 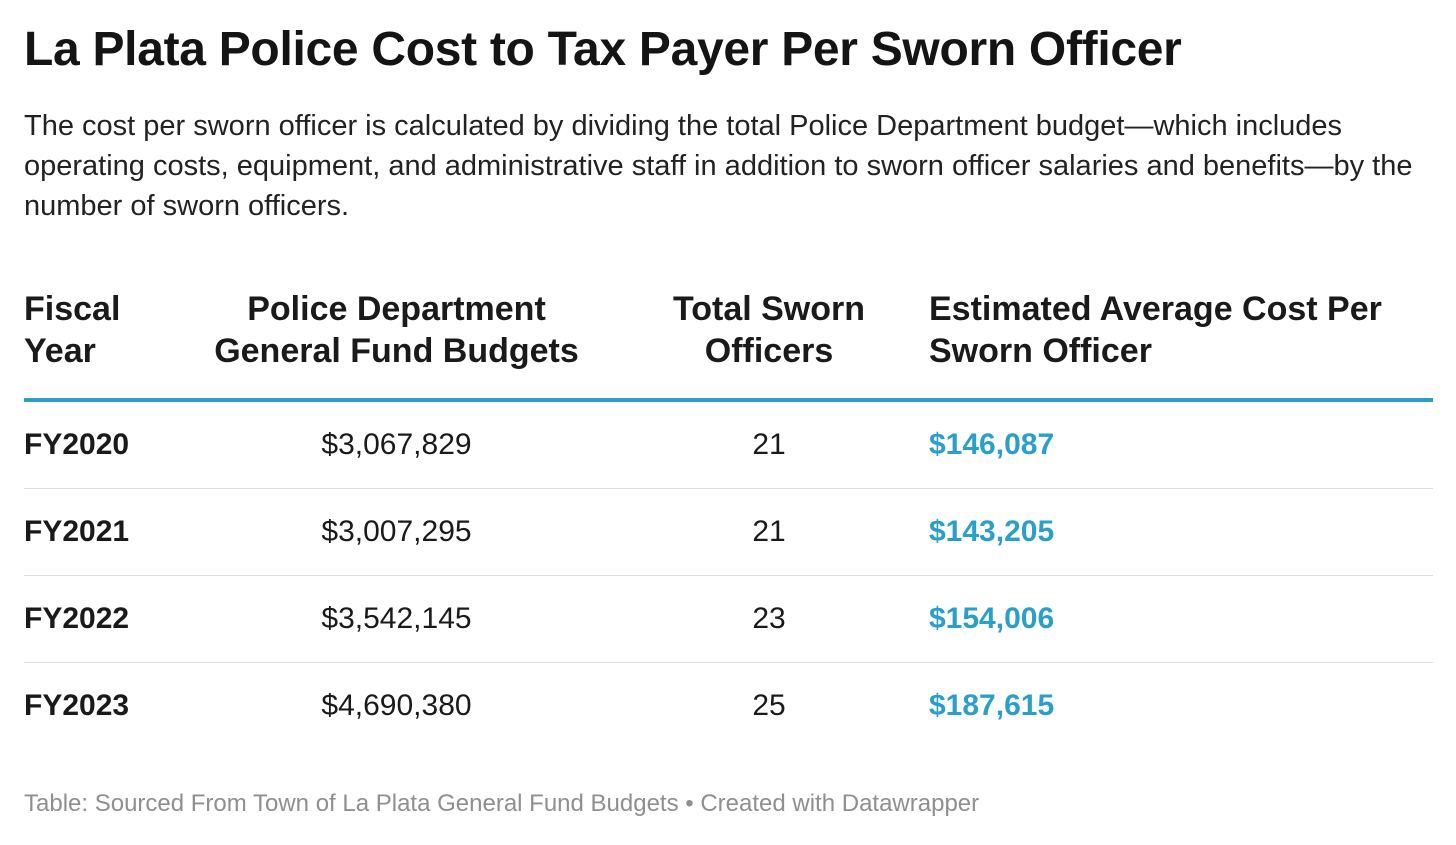 What do you see at coordinates (104, 444) in the screenshot?
I see `cell-fiscal-year: FY2020` at bounding box center [104, 444].